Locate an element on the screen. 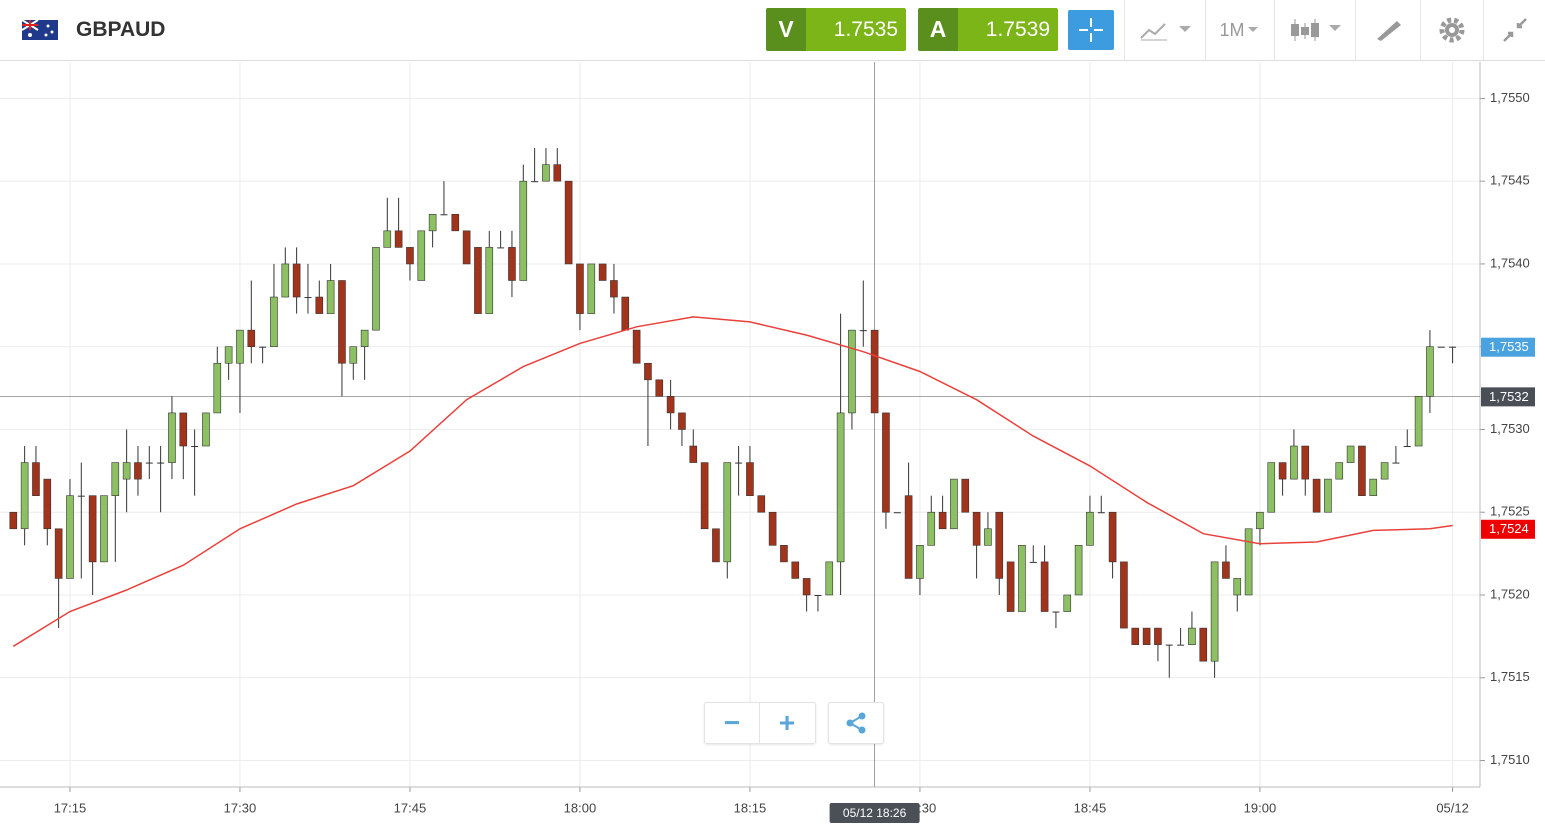  y-tick-label: 1,7545 is located at coordinates (1510, 180).